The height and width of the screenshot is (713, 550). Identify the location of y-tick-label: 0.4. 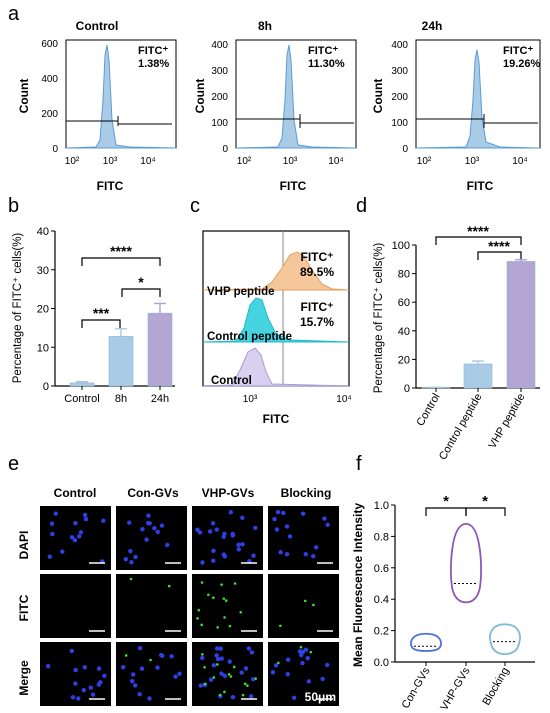
(381, 600).